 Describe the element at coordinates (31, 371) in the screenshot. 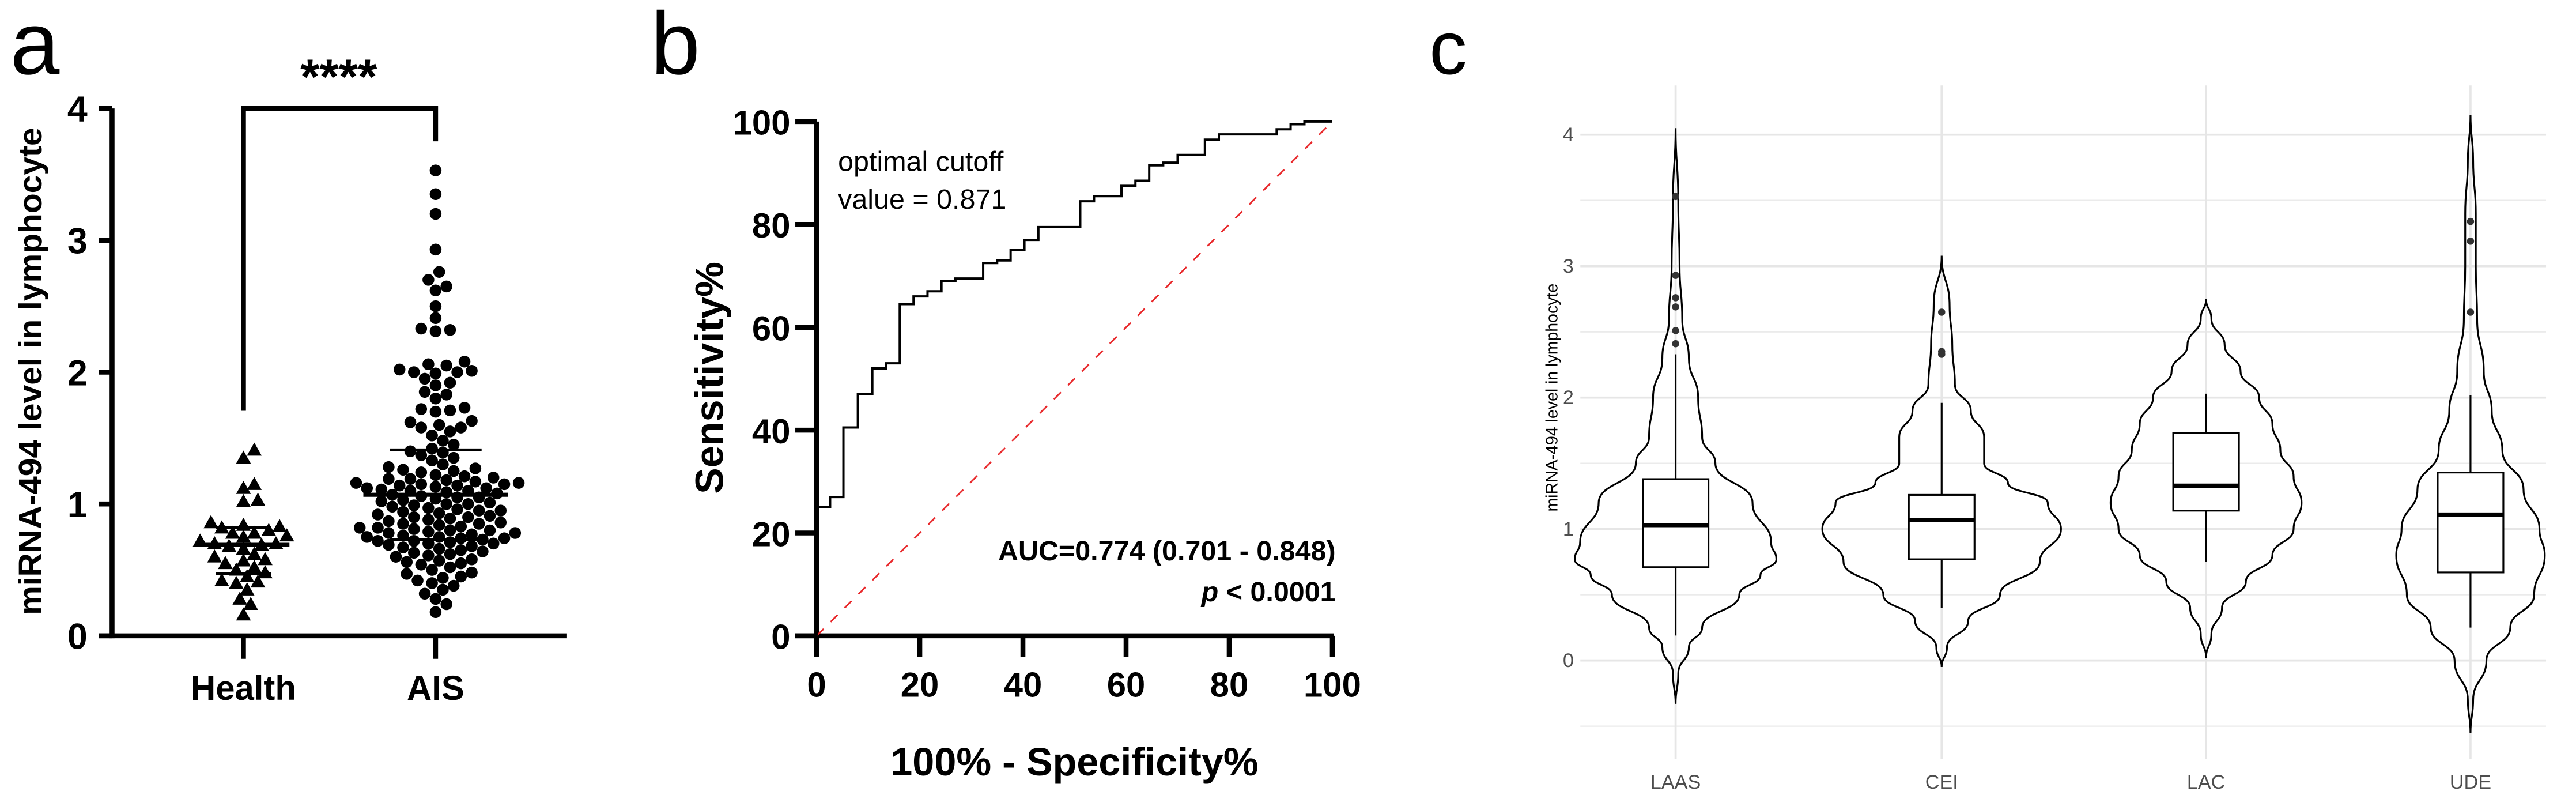

I see `y-axis-title-a: miRNA-494 level in lymphocyte` at that location.